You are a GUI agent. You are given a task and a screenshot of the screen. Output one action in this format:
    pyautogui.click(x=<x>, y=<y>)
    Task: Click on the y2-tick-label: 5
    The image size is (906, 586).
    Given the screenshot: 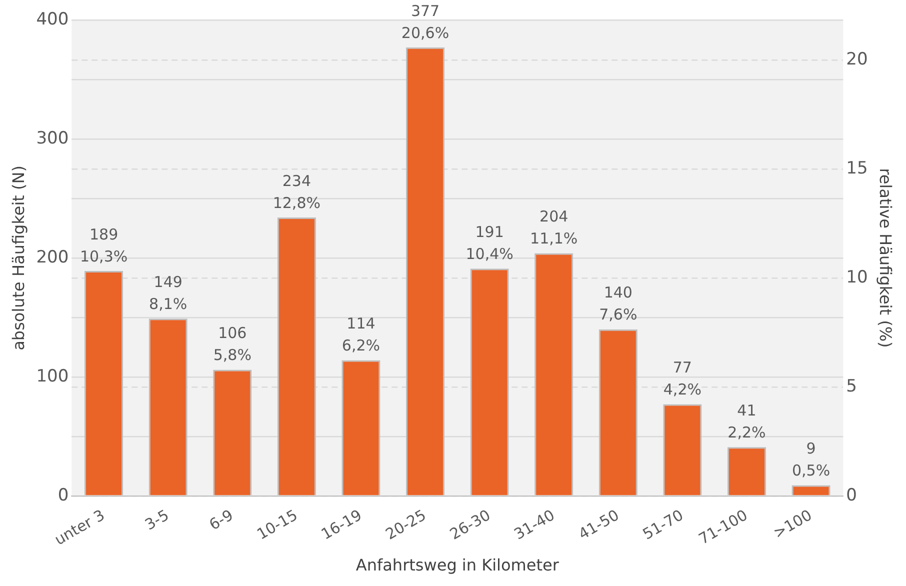 What is the action you would take?
    pyautogui.click(x=851, y=386)
    